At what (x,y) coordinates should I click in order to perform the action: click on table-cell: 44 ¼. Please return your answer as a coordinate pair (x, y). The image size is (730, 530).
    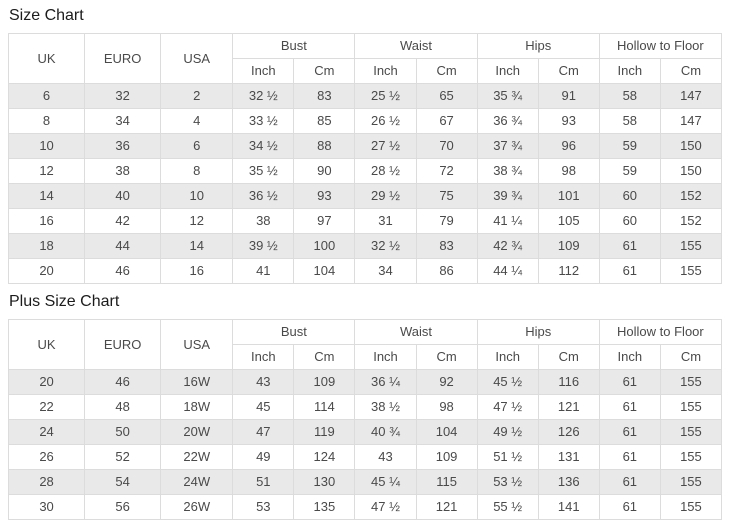
    Looking at the image, I should click on (507, 271).